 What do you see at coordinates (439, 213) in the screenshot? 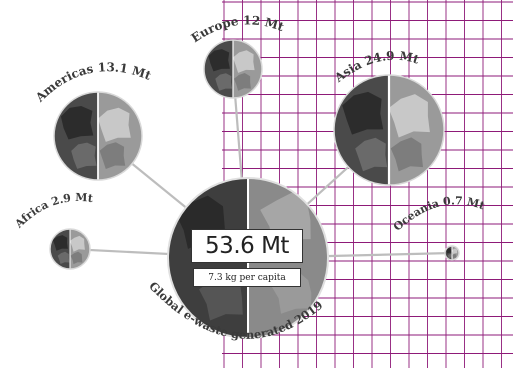
I see `region-label-oceania: Oceania 0.7 Mt` at bounding box center [439, 213].